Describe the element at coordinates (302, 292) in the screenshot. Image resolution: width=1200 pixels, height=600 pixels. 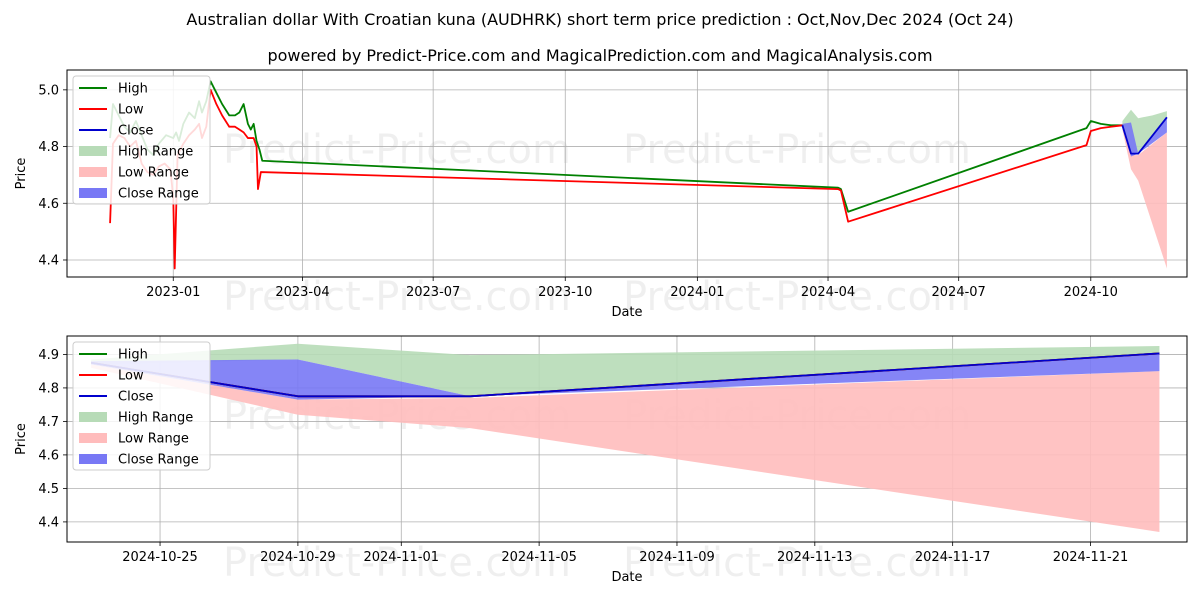
I see `x-tick-label: 2023-04` at that location.